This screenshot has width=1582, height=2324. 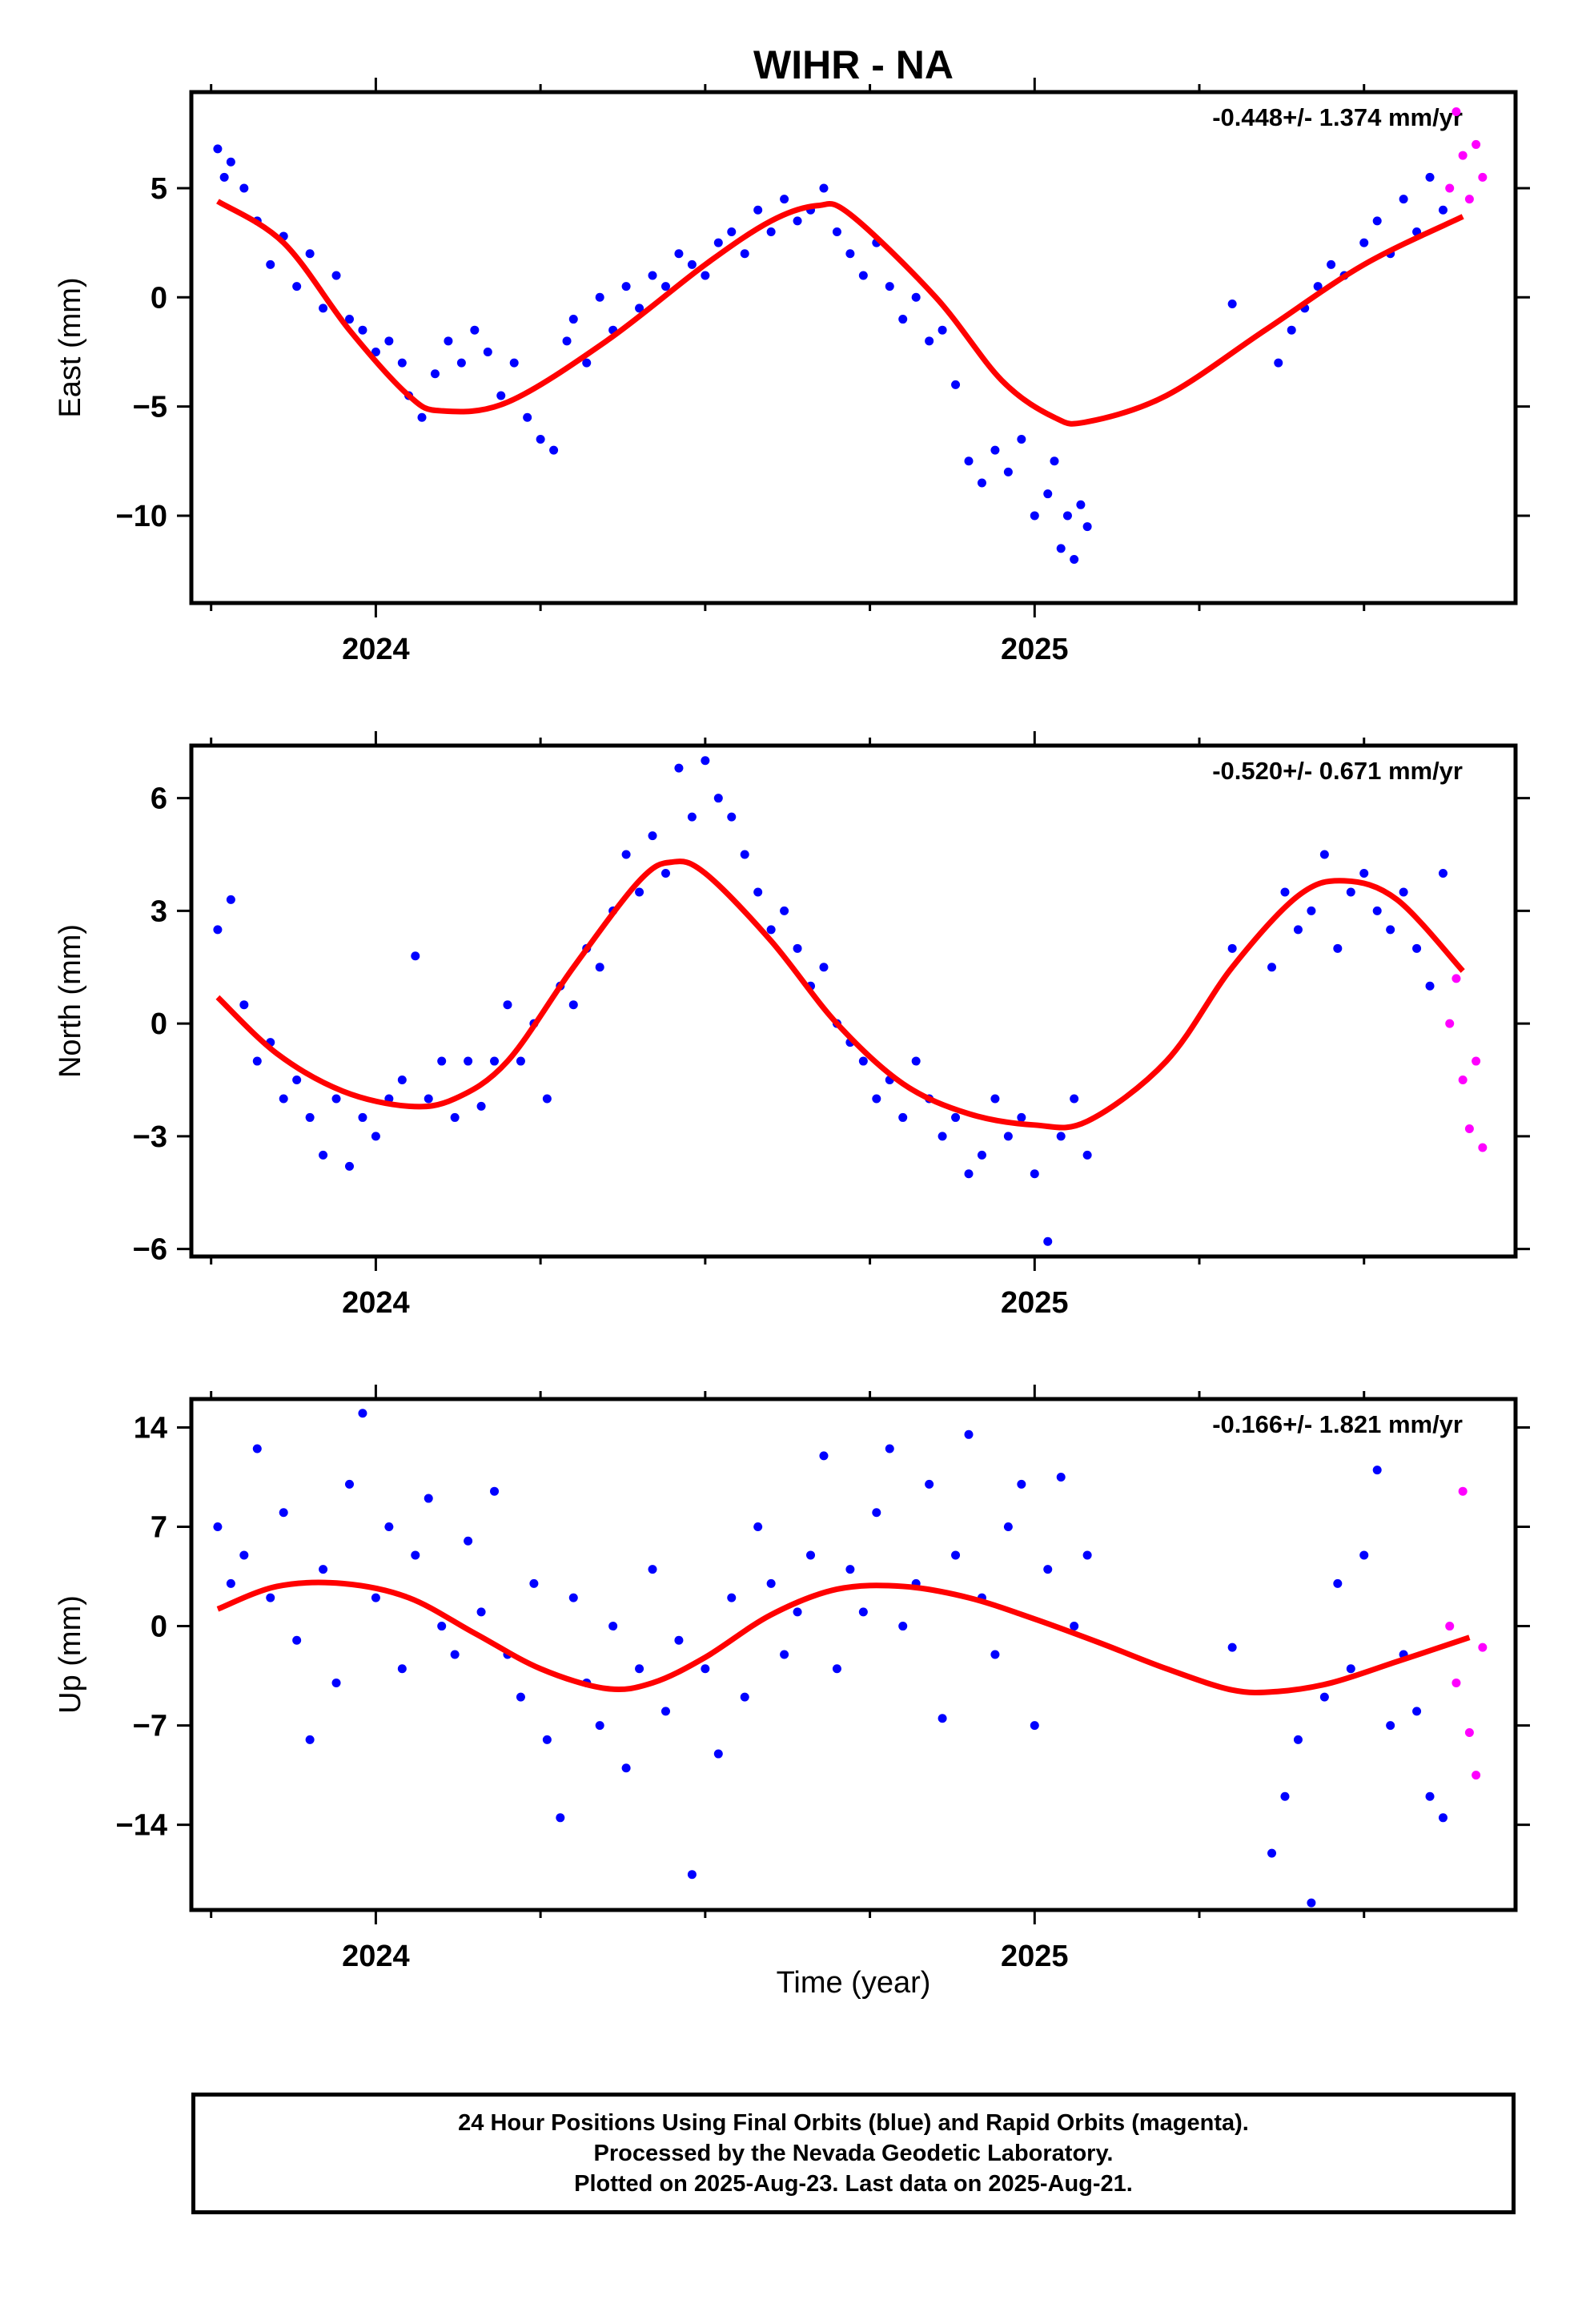 What do you see at coordinates (70, 1655) in the screenshot?
I see `up-y-axis-label: Up (mm)` at bounding box center [70, 1655].